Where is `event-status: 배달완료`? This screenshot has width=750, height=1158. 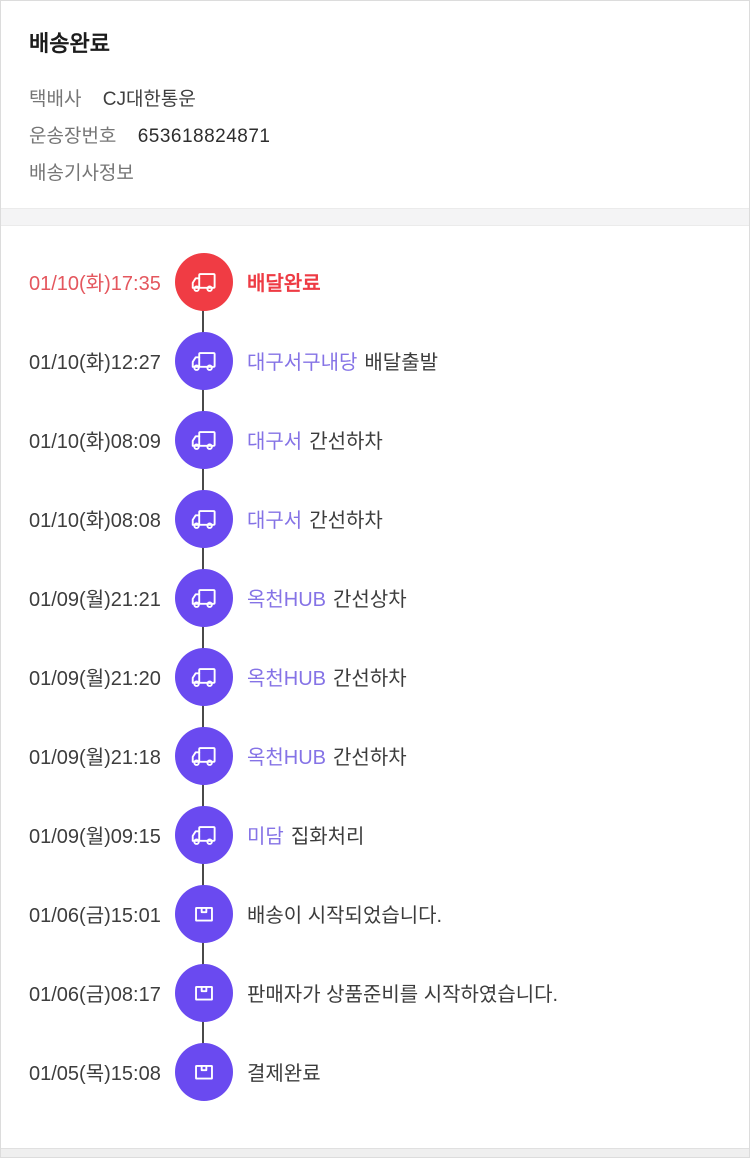
event-status: 배달완료 is located at coordinates (284, 281).